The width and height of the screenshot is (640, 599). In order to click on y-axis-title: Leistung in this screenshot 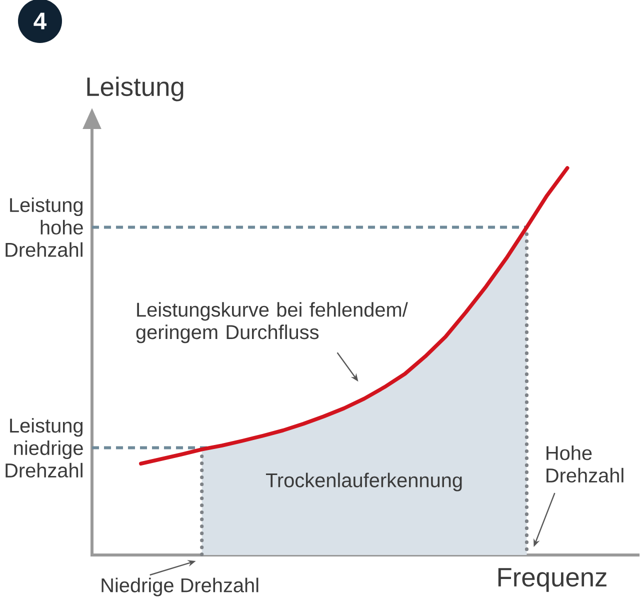, I will do `click(135, 89)`.